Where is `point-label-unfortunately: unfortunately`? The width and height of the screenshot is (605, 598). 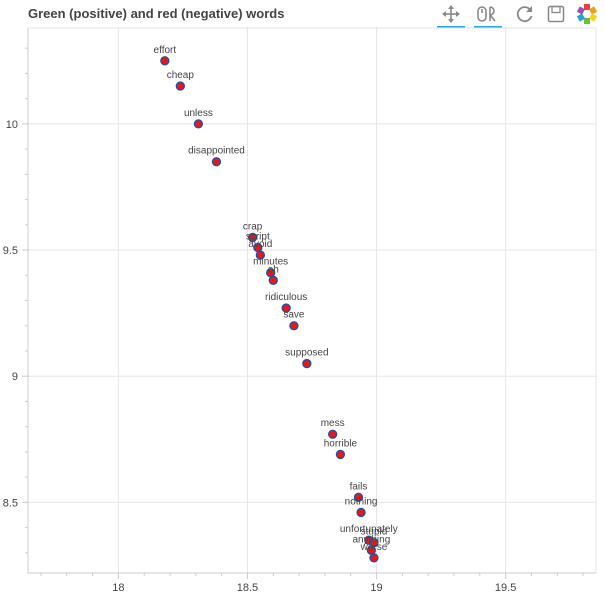
point-label-unfortunately: unfortunately is located at coordinates (369, 529).